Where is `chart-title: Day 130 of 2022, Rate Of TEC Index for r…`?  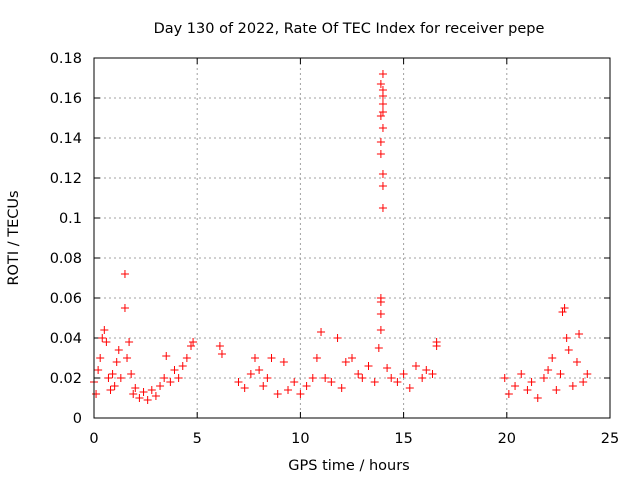 chart-title: Day 130 of 2022, Rate Of TEC Index for r… is located at coordinates (349, 29).